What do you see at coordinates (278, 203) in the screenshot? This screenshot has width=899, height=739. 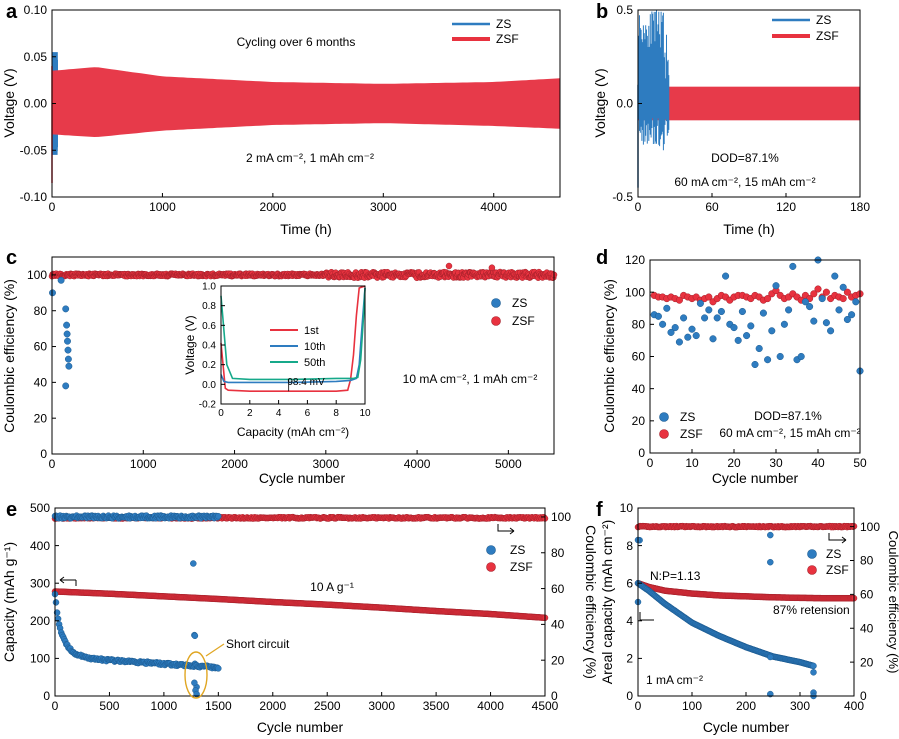 I see `panel-a-x-ticks: 0 1000 2000 3000 4000` at bounding box center [278, 203].